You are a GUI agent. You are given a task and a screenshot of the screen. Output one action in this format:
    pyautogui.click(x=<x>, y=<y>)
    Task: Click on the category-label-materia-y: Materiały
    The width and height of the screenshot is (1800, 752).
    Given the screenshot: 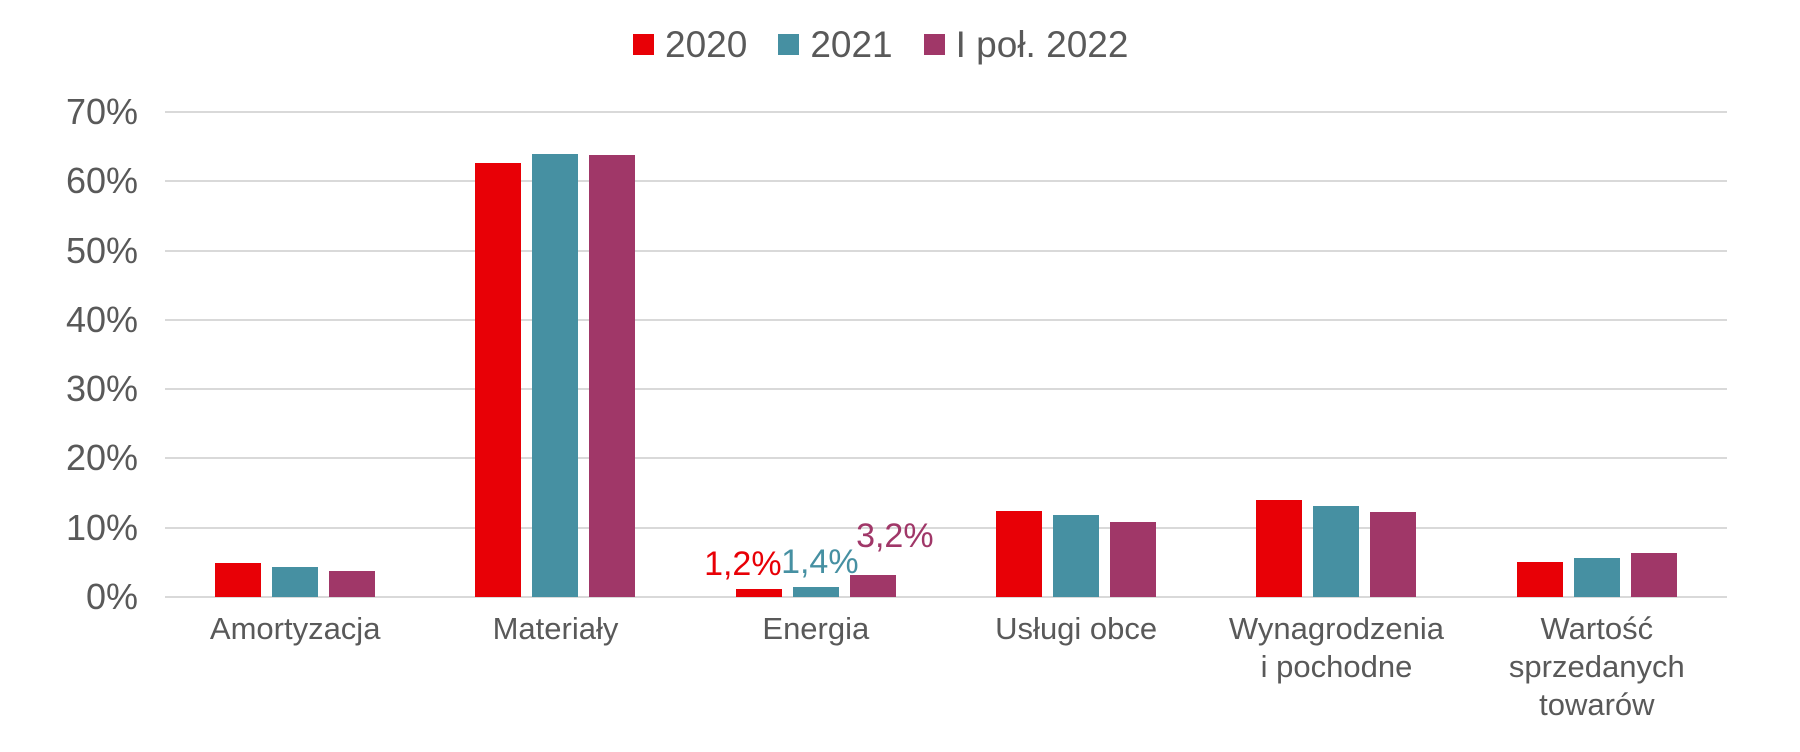 What is the action you would take?
    pyautogui.click(x=555, y=628)
    